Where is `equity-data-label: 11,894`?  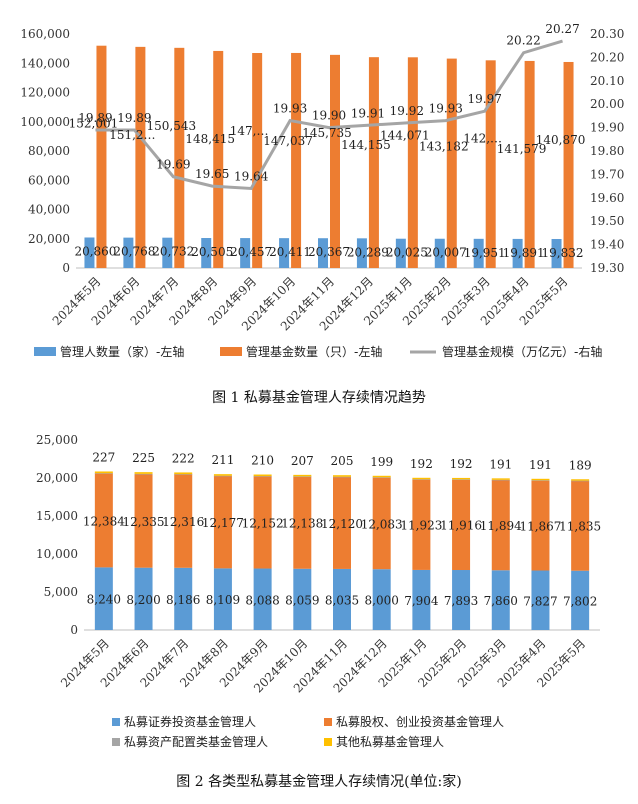 equity-data-label: 11,894 is located at coordinates (501, 526).